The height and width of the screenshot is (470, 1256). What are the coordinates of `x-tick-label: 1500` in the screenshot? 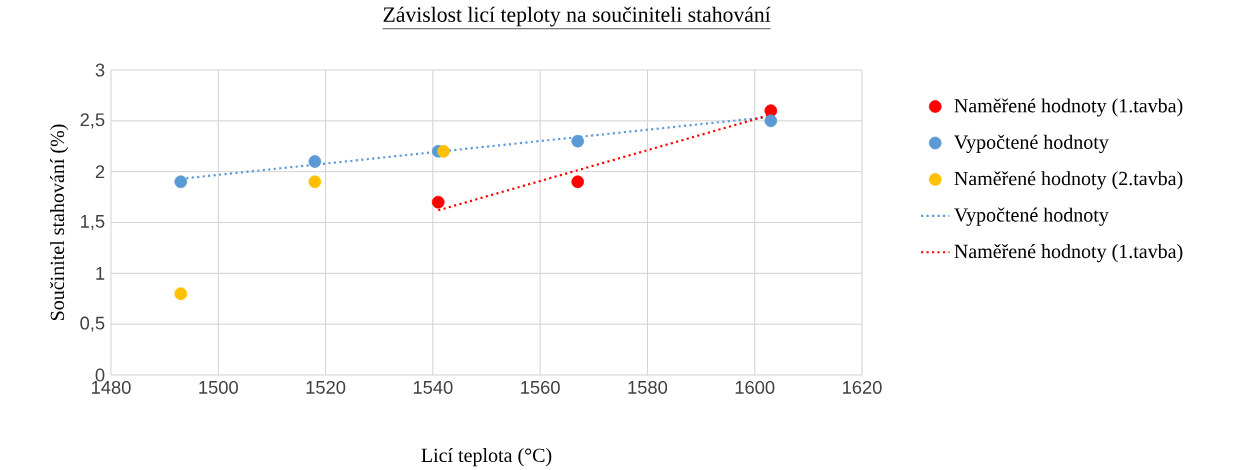 It's located at (218, 387).